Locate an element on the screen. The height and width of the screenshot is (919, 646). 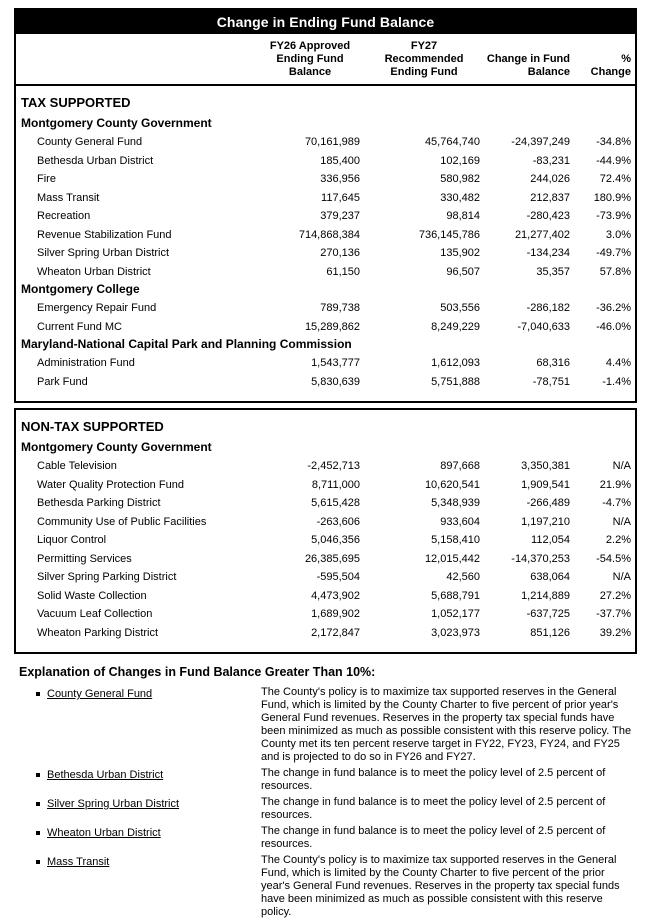
pct-change-value: -37.7% is located at coordinates (613, 614).